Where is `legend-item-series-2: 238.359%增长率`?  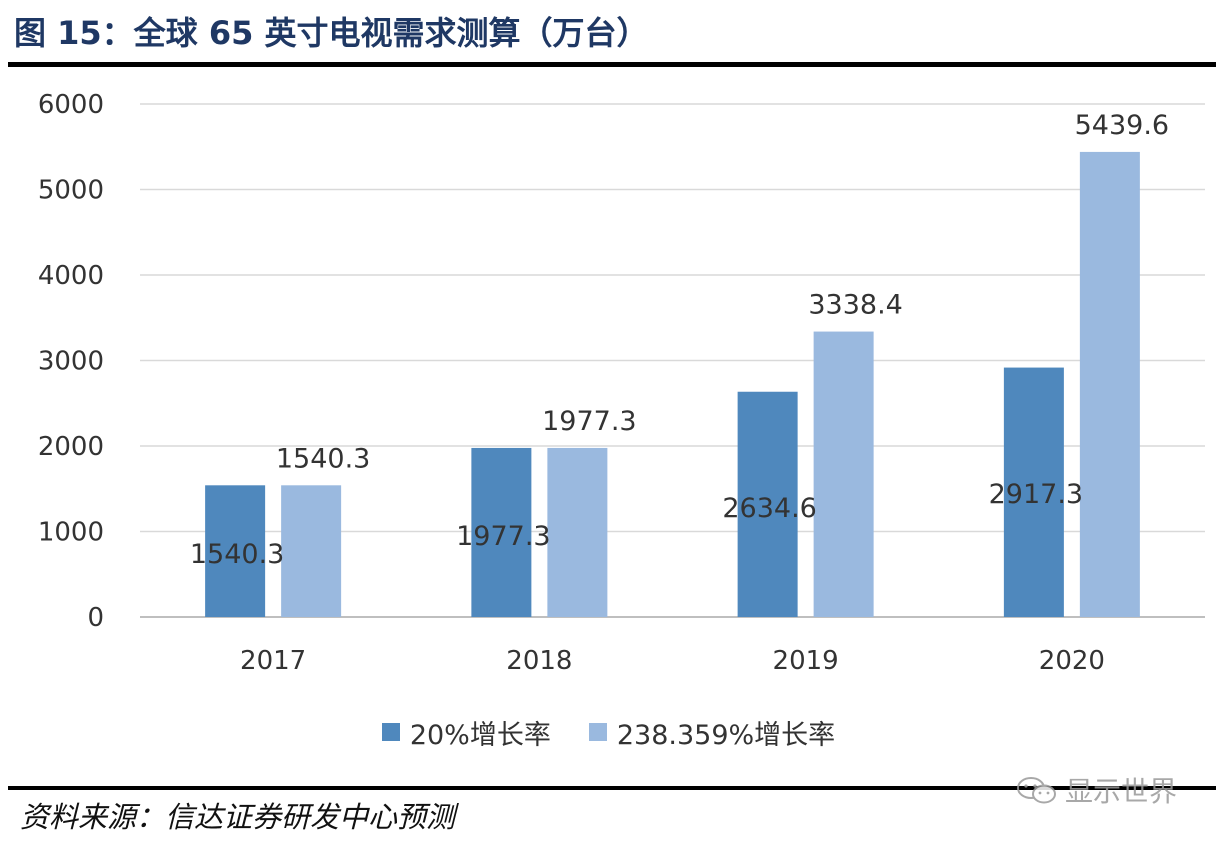
legend-item-series-2: 238.359%增长率 is located at coordinates (712, 732).